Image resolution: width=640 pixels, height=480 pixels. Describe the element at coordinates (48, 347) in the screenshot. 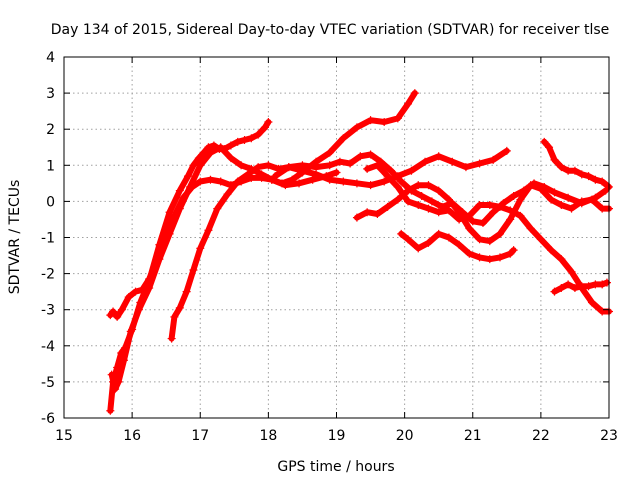

I see `y-tick-label: -4` at that location.